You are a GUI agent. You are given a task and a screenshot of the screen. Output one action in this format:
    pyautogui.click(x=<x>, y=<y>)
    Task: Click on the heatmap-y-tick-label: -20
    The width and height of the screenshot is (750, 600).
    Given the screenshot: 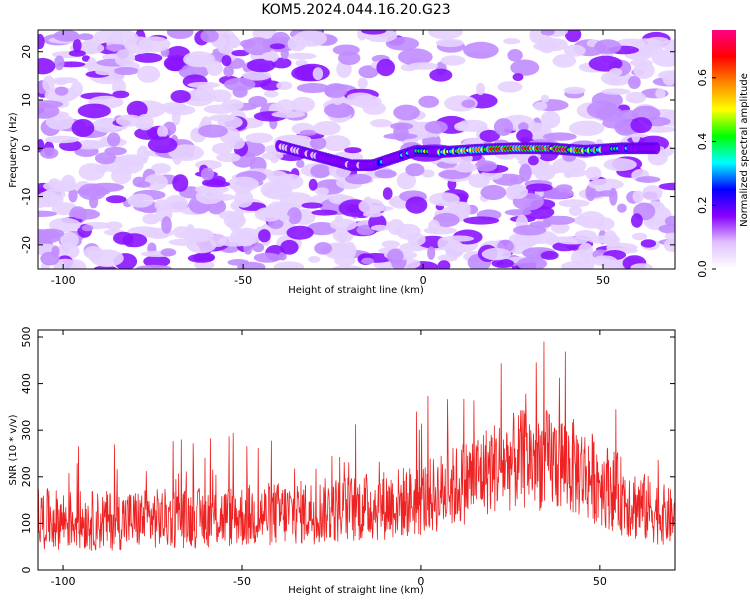 What is the action you would take?
    pyautogui.click(x=26, y=245)
    